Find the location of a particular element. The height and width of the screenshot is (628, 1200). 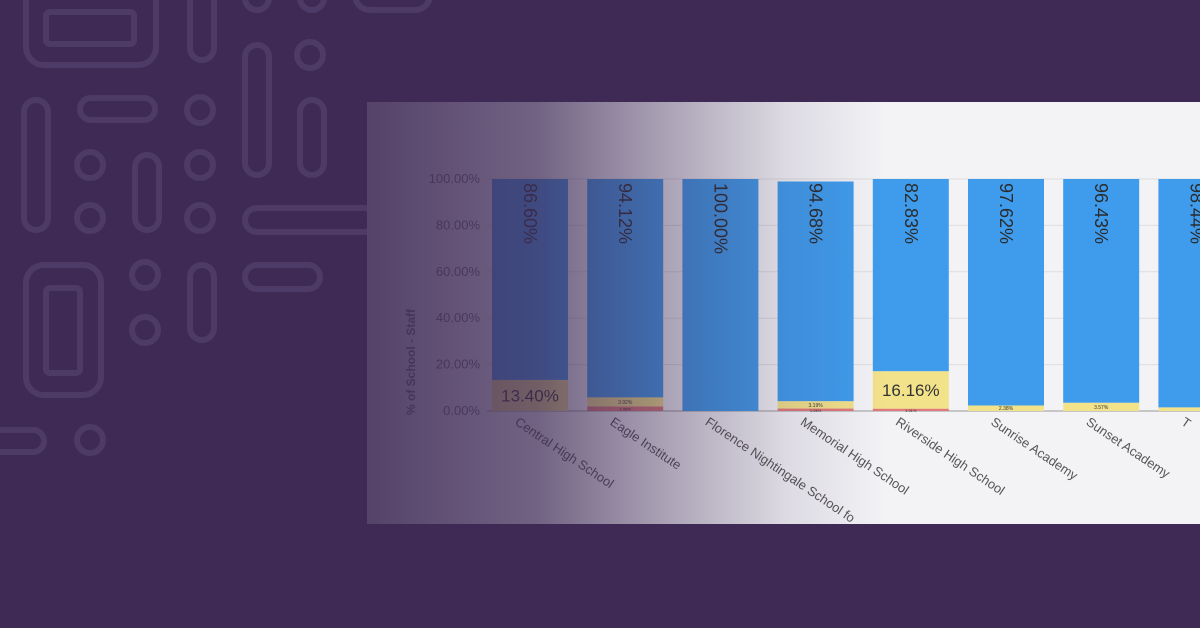

y-tick-label: 100.00% is located at coordinates (455, 178).